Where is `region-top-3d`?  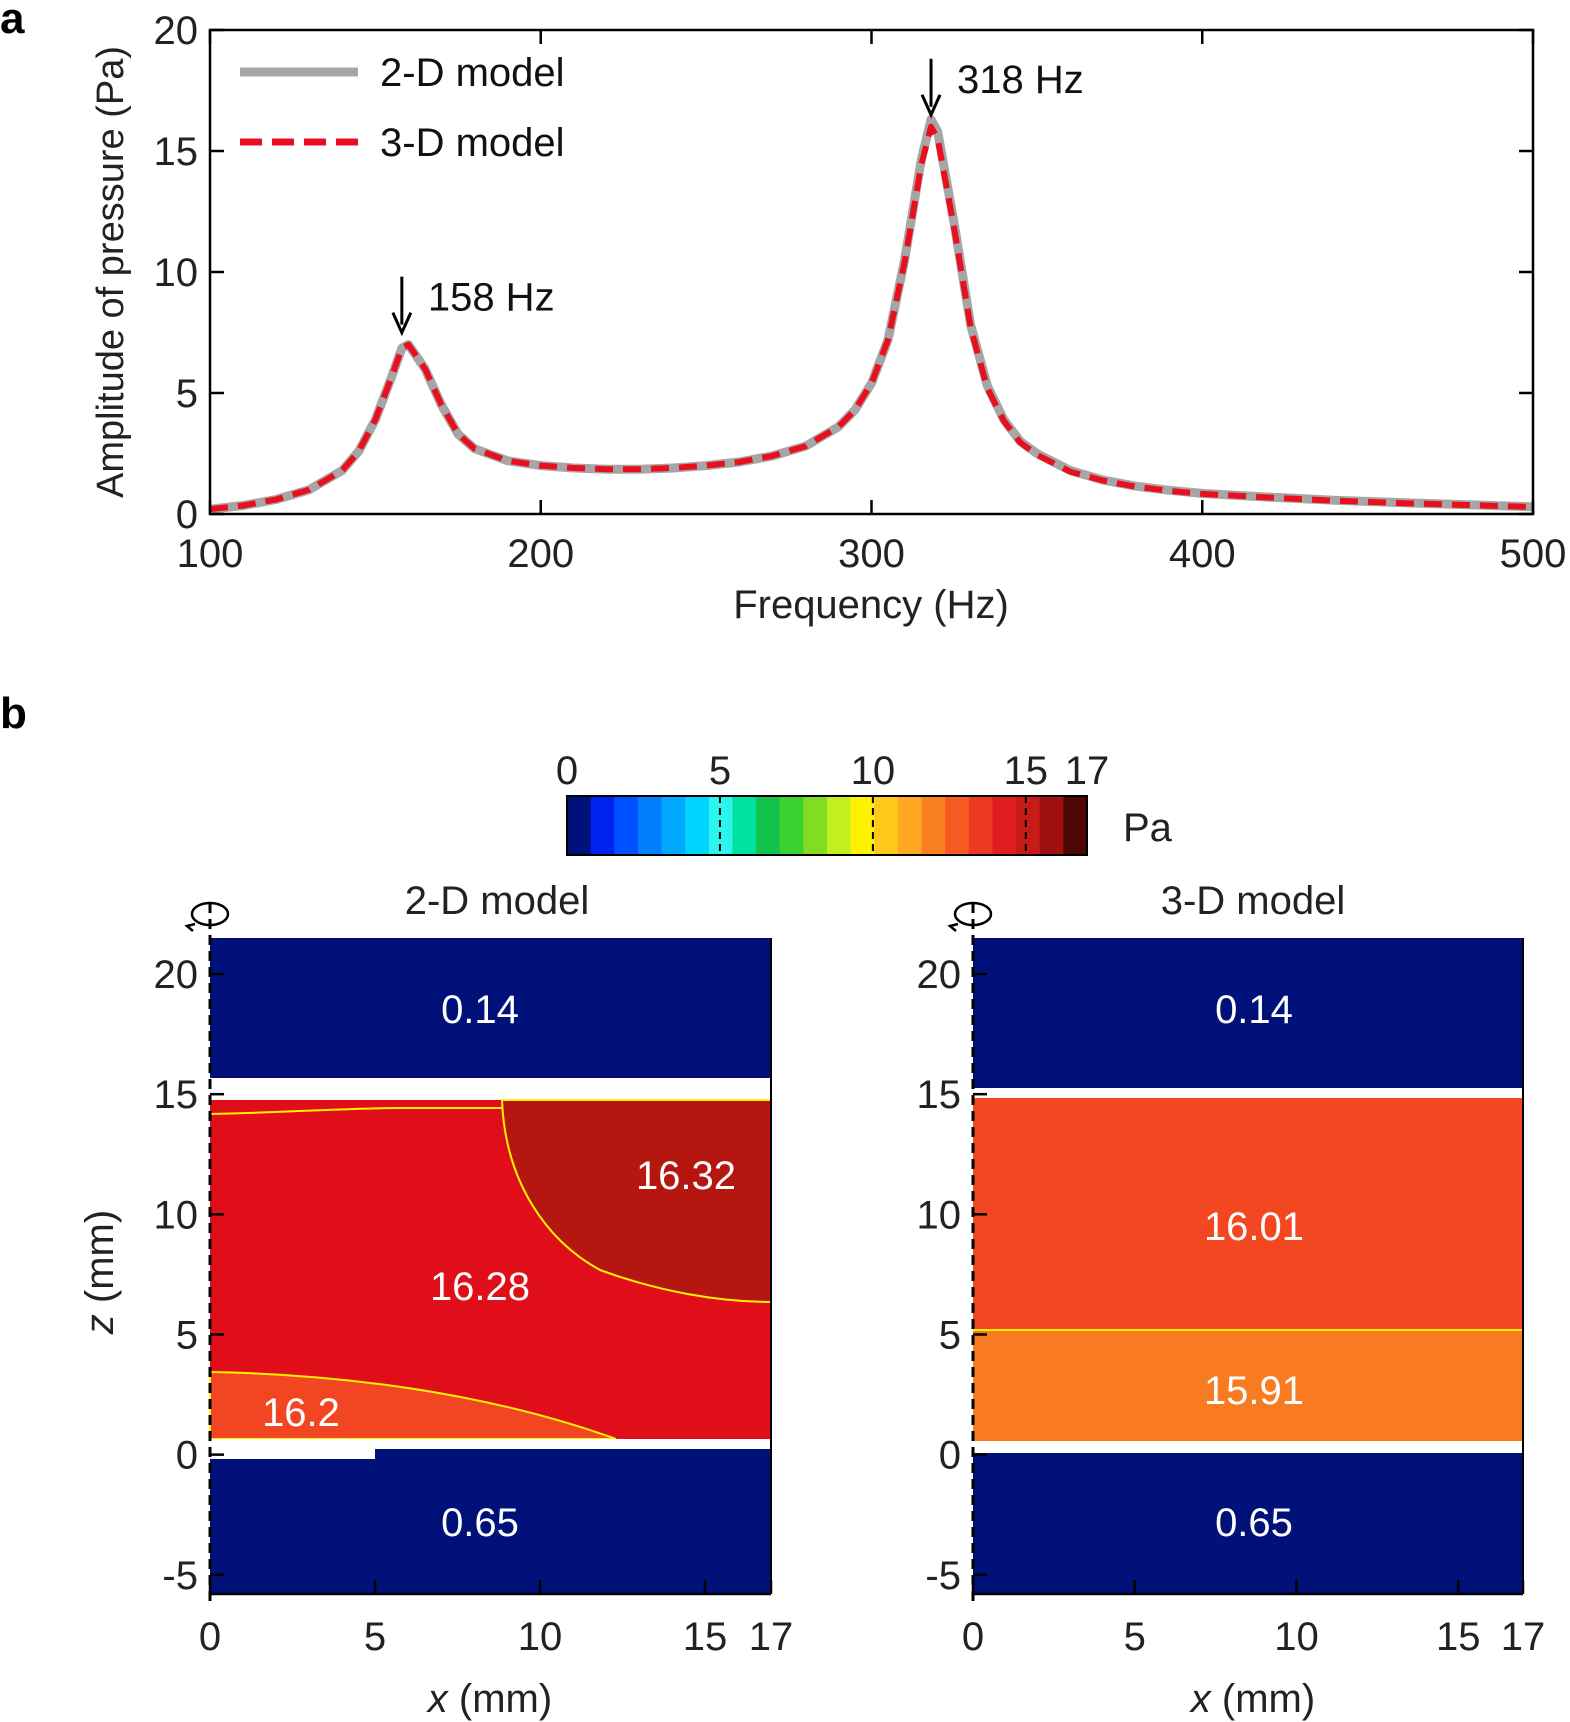 region-top-3d is located at coordinates (1248, 1013).